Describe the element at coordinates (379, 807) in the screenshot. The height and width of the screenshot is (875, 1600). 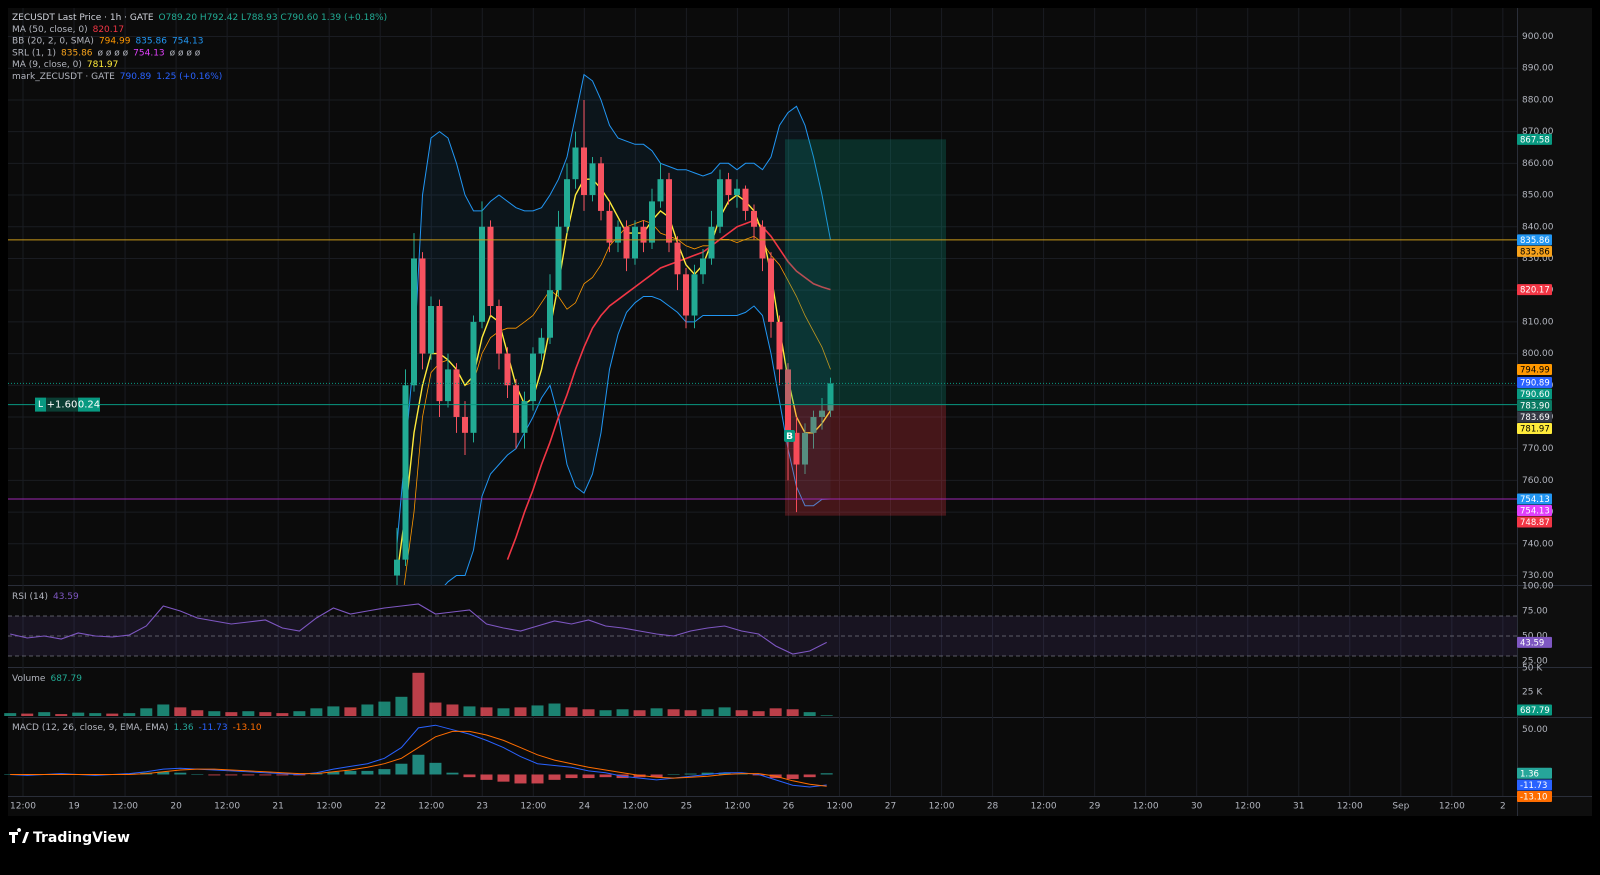
I see `x-tick-label: 22` at that location.